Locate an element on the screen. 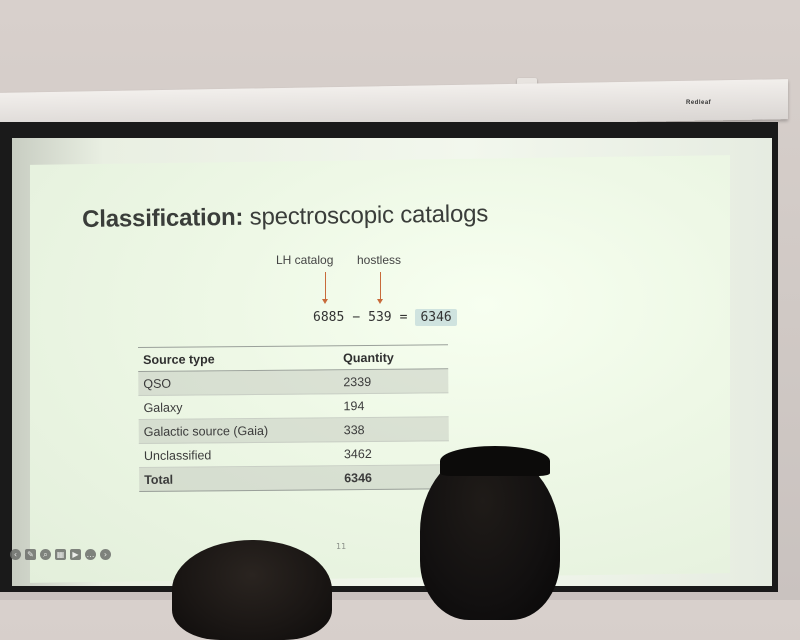 Image resolution: width=800 pixels, height=640 pixels. header-quantity: Quantity is located at coordinates (368, 357).